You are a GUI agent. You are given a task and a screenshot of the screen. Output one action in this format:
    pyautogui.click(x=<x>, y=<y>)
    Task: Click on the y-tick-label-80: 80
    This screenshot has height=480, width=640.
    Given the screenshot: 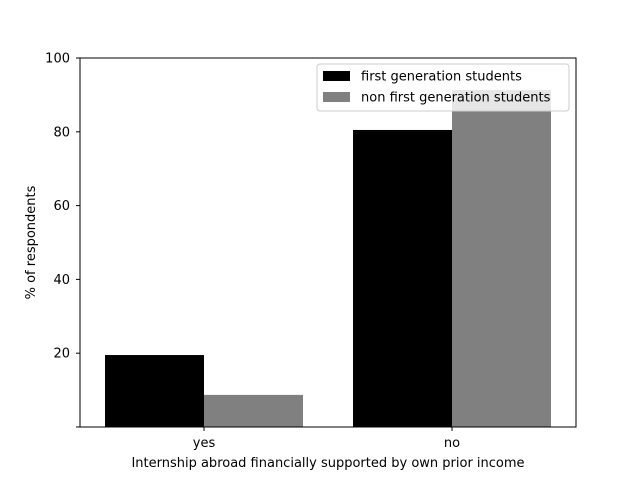 What is the action you would take?
    pyautogui.click(x=61, y=132)
    